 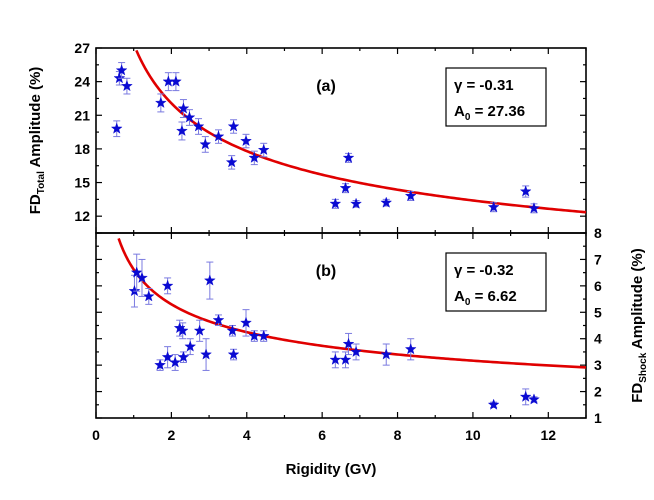 I want to click on legend-a0-a: A0 = 27.36, so click(x=489, y=113).